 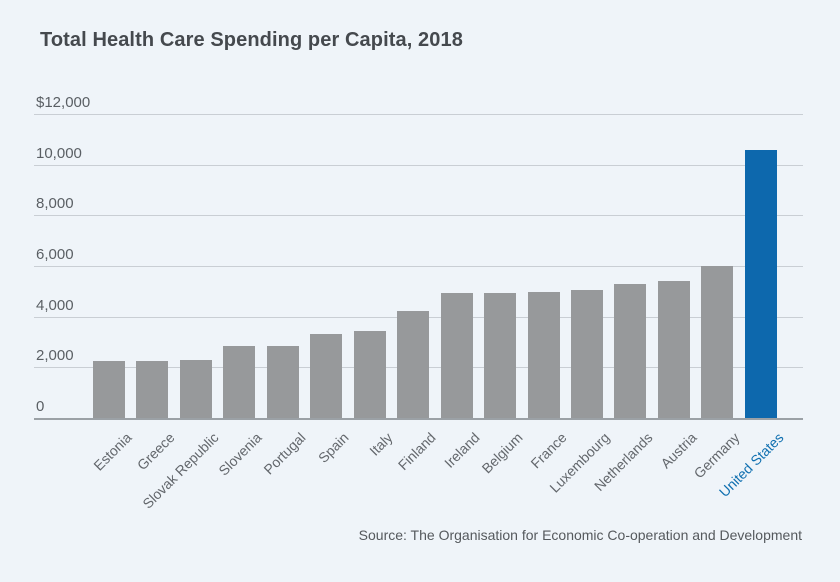 I want to click on bar-united-states, so click(x=760, y=283).